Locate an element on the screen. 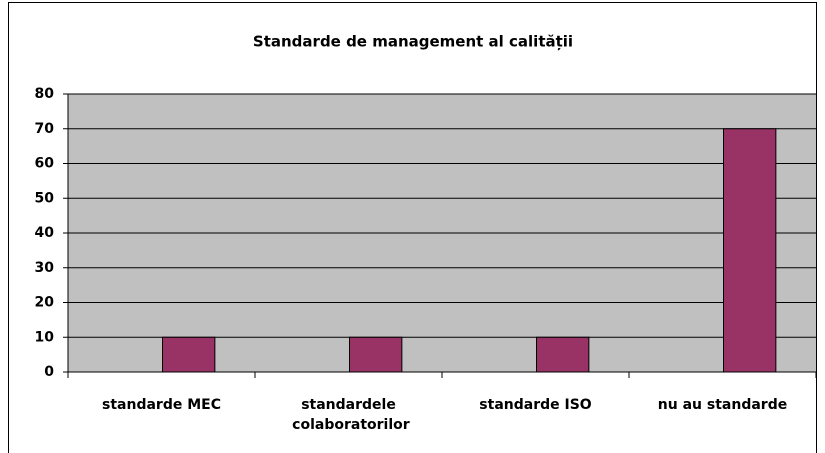 The width and height of the screenshot is (825, 453). y-tick-label: 10 is located at coordinates (45, 337).